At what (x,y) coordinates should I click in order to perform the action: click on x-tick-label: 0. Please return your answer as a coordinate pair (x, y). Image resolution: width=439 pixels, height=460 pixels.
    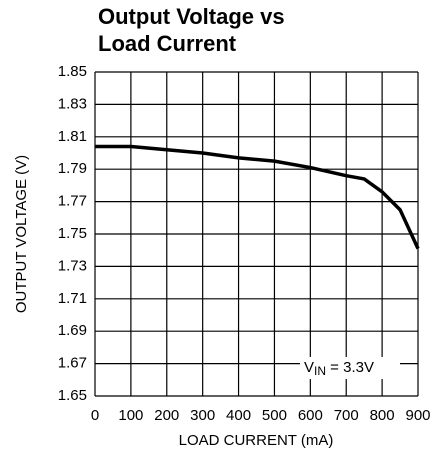
    Looking at the image, I should click on (95, 415).